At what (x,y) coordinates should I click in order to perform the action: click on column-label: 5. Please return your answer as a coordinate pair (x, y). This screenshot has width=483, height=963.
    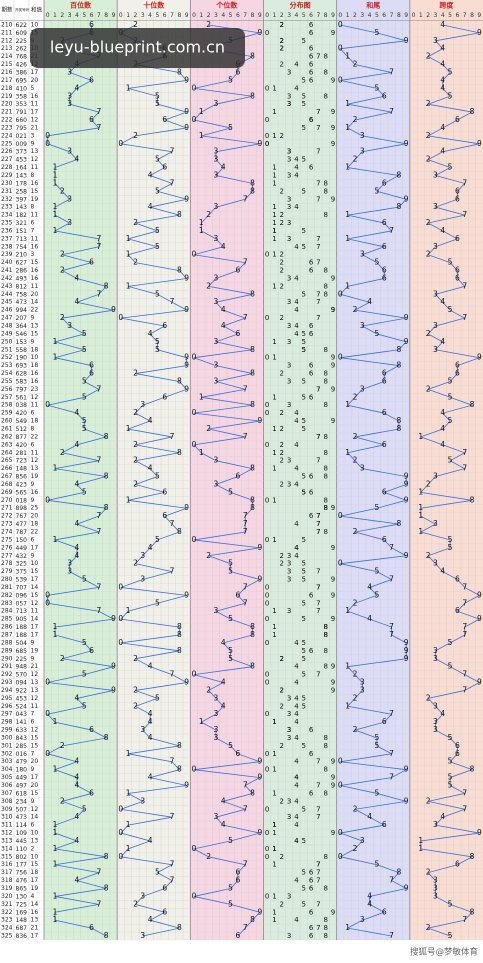
    Looking at the image, I should click on (304, 15).